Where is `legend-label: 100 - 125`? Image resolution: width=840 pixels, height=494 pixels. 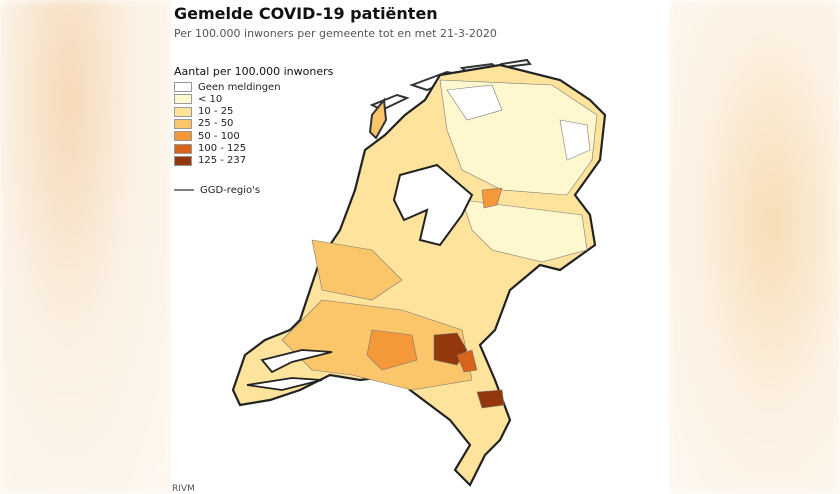 legend-label: 100 - 125 is located at coordinates (222, 148).